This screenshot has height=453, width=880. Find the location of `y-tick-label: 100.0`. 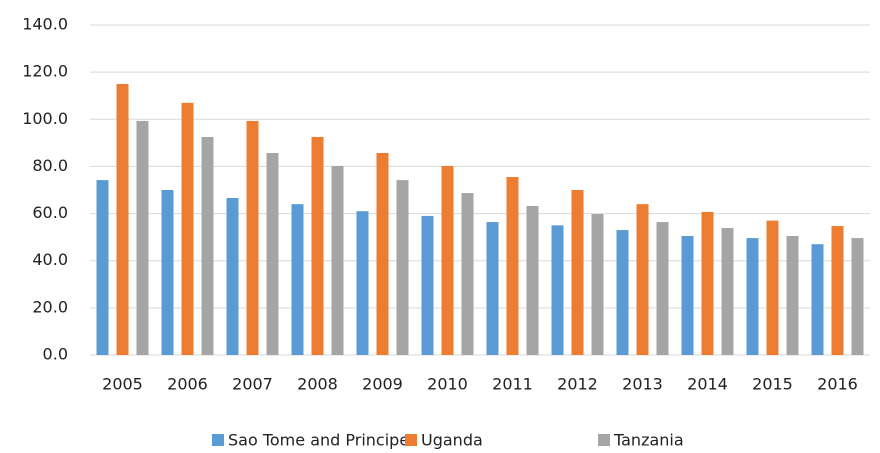

y-tick-label: 100.0 is located at coordinates (45, 118).